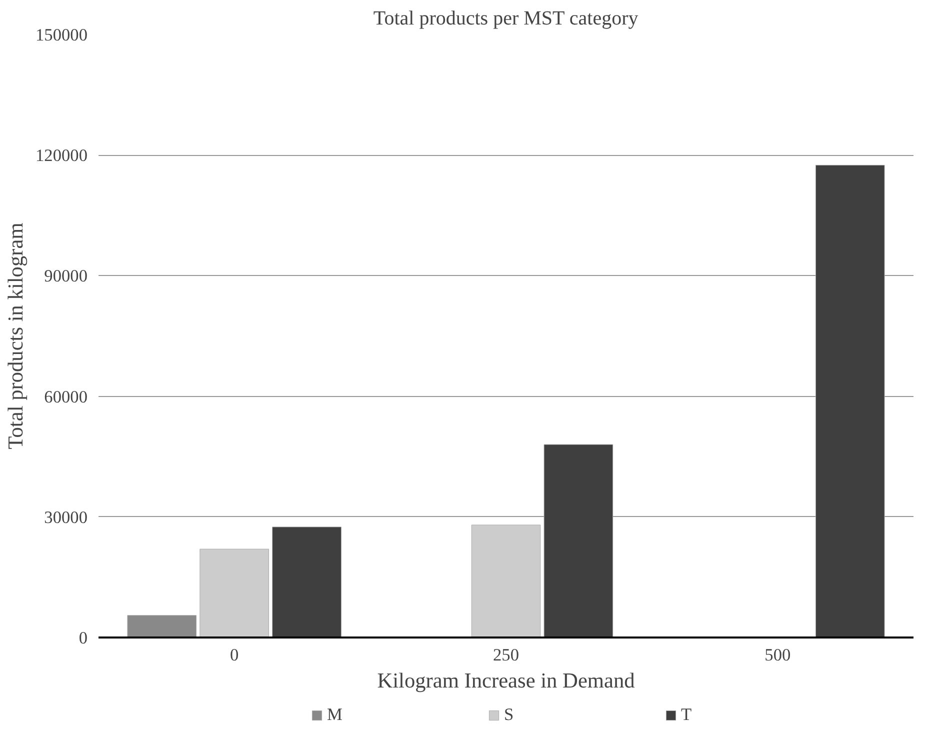 This screenshot has height=740, width=933. What do you see at coordinates (505, 19) in the screenshot?
I see `chart-title: Total products per MST category` at bounding box center [505, 19].